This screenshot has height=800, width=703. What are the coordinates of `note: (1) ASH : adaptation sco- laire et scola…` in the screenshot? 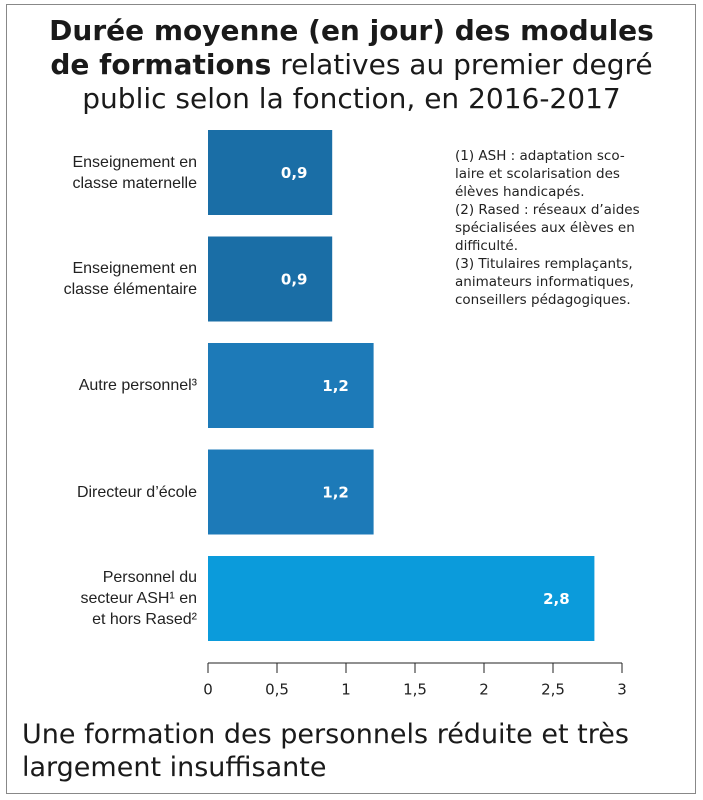 It's located at (540, 174).